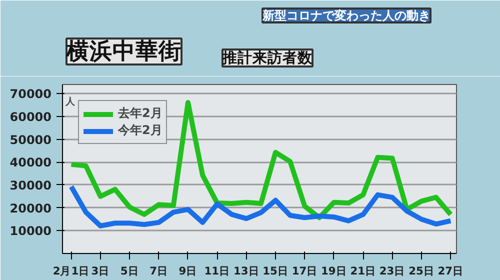 Image resolution: width=500 pixels, height=280 pixels. Describe the element at coordinates (275, 271) in the screenshot. I see `x-tick-label: 15日` at that location.